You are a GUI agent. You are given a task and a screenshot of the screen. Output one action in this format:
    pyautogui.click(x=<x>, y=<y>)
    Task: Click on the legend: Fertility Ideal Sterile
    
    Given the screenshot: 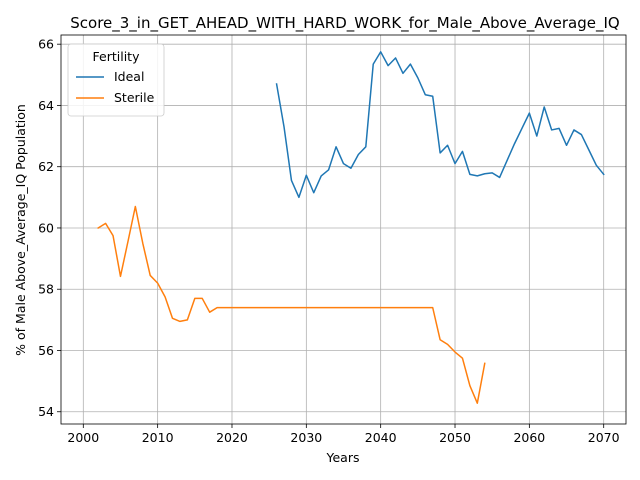 What is the action you would take?
    pyautogui.click(x=116, y=80)
    